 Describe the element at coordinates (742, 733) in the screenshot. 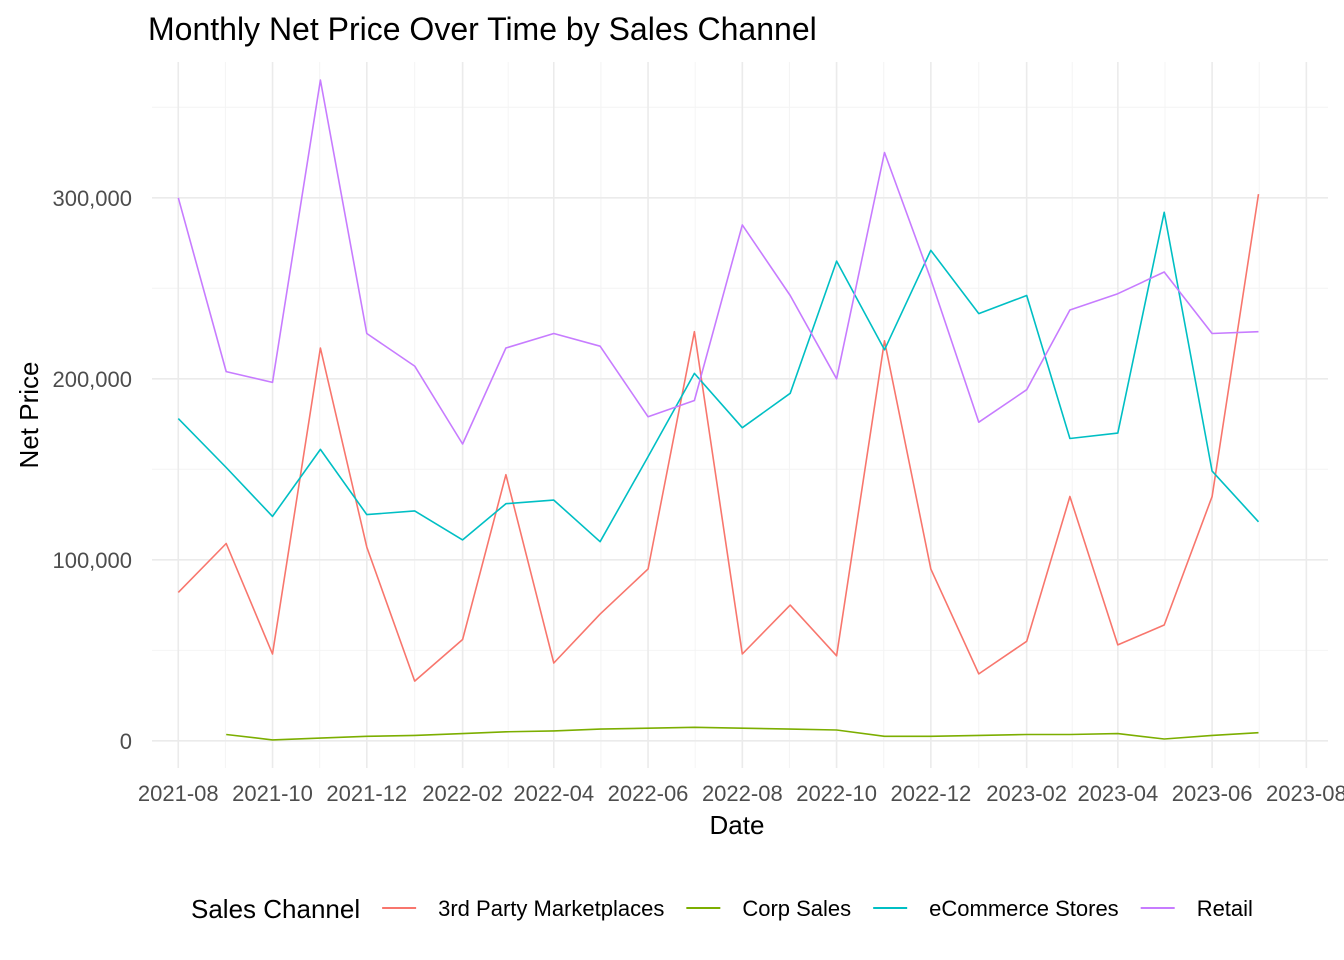

I see `series-line` at that location.